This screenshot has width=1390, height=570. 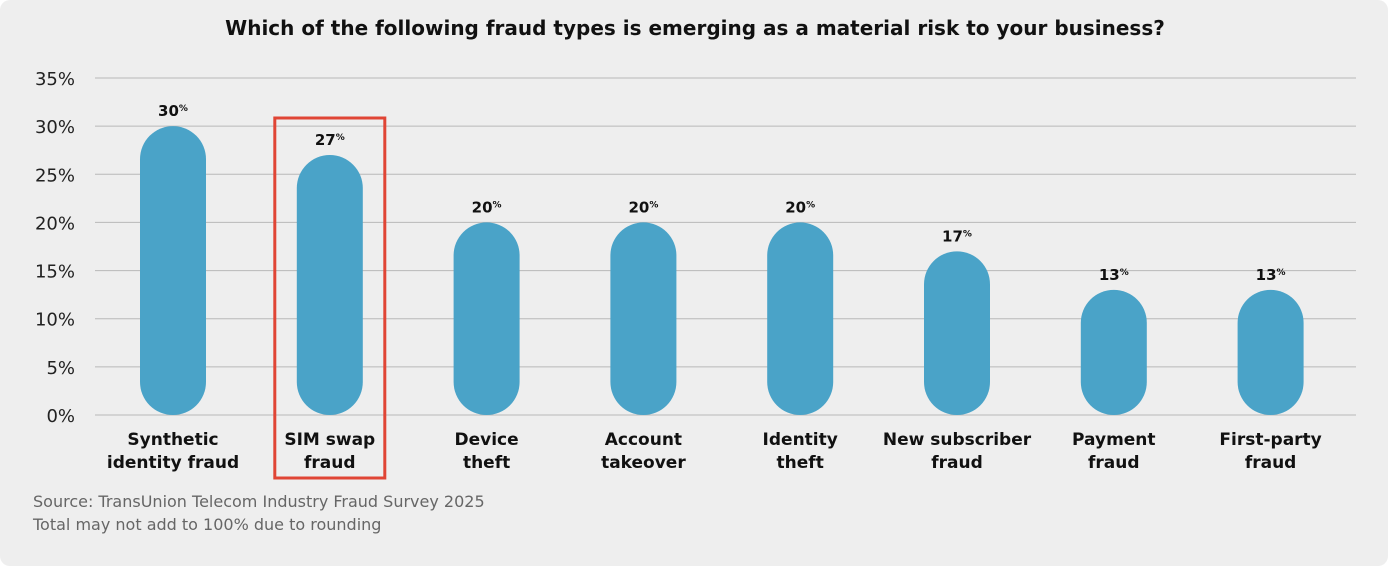 I want to click on y-tick-label: 30%, so click(x=55, y=127).